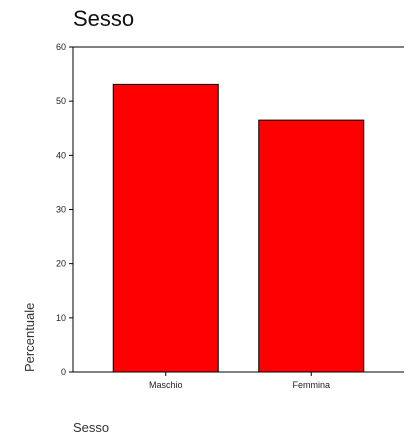 Image resolution: width=410 pixels, height=438 pixels. What do you see at coordinates (91, 427) in the screenshot?
I see `x-axis-title: Sesso` at bounding box center [91, 427].